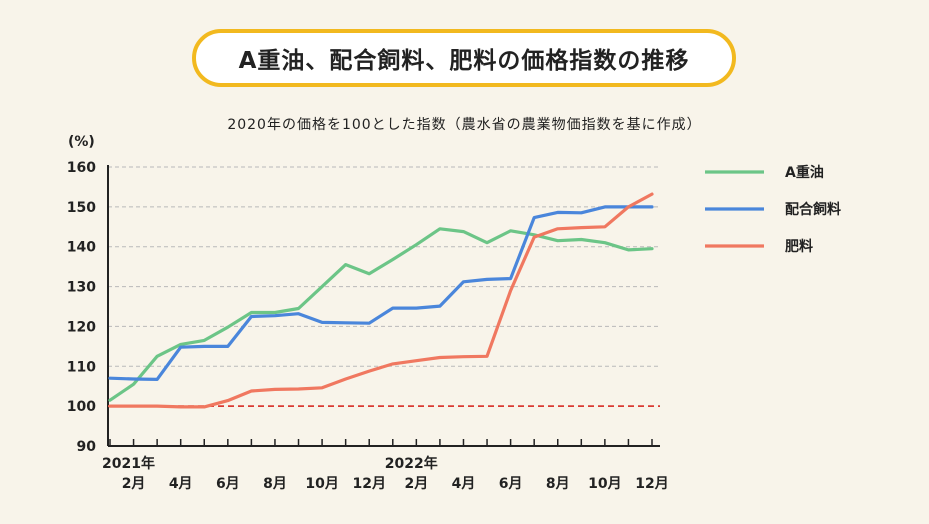  I want to click on y-tick-label: 150, so click(81, 208).